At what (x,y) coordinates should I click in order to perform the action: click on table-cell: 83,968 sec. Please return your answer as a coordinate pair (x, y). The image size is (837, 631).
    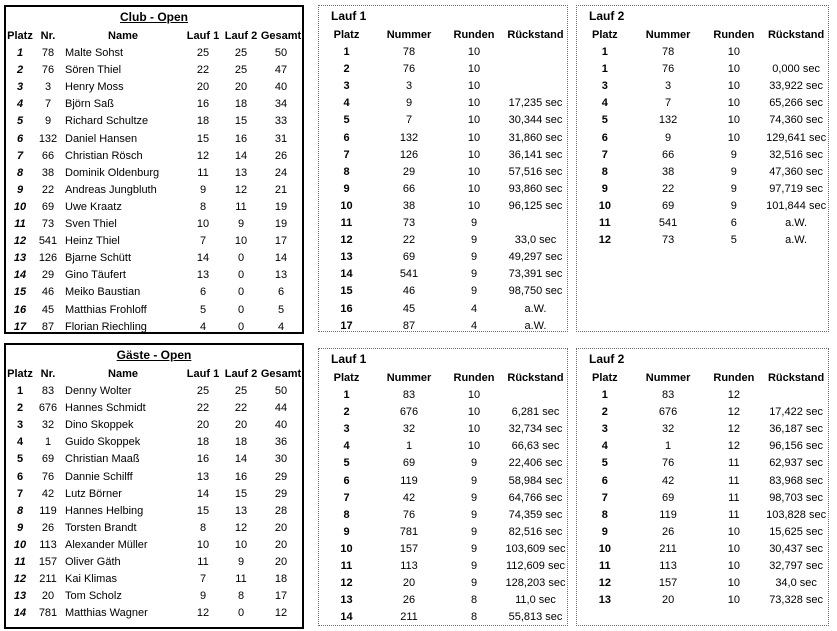
    Looking at the image, I should click on (796, 480).